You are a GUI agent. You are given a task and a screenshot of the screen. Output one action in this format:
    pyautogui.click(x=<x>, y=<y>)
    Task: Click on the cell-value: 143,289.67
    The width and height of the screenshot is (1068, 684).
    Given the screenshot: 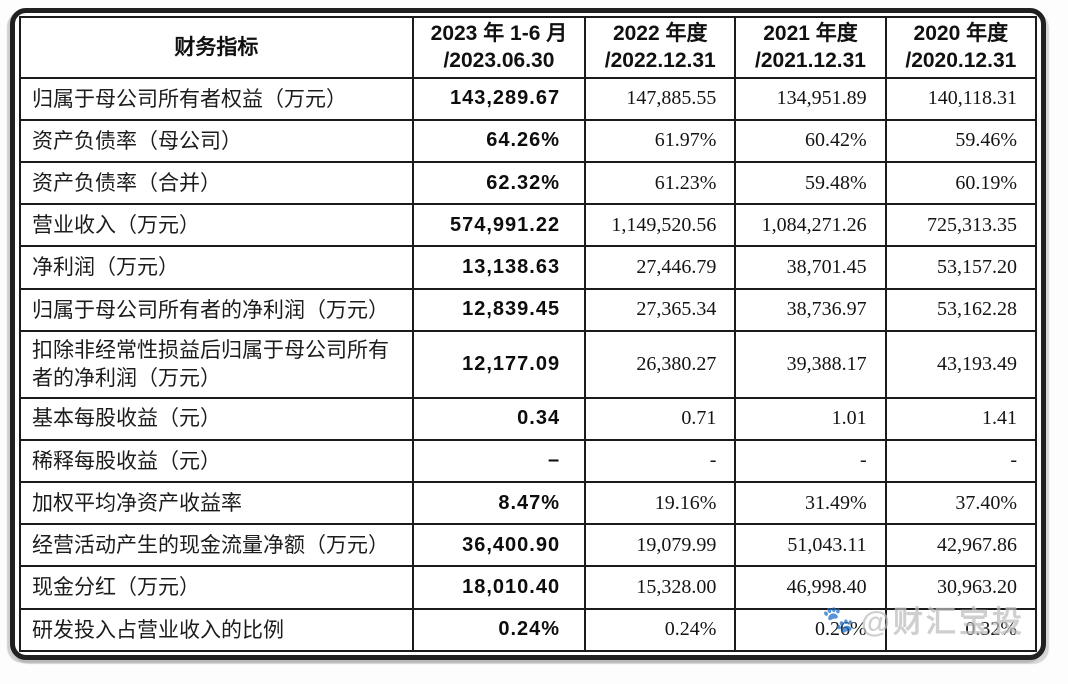 What is the action you would take?
    pyautogui.click(x=499, y=98)
    